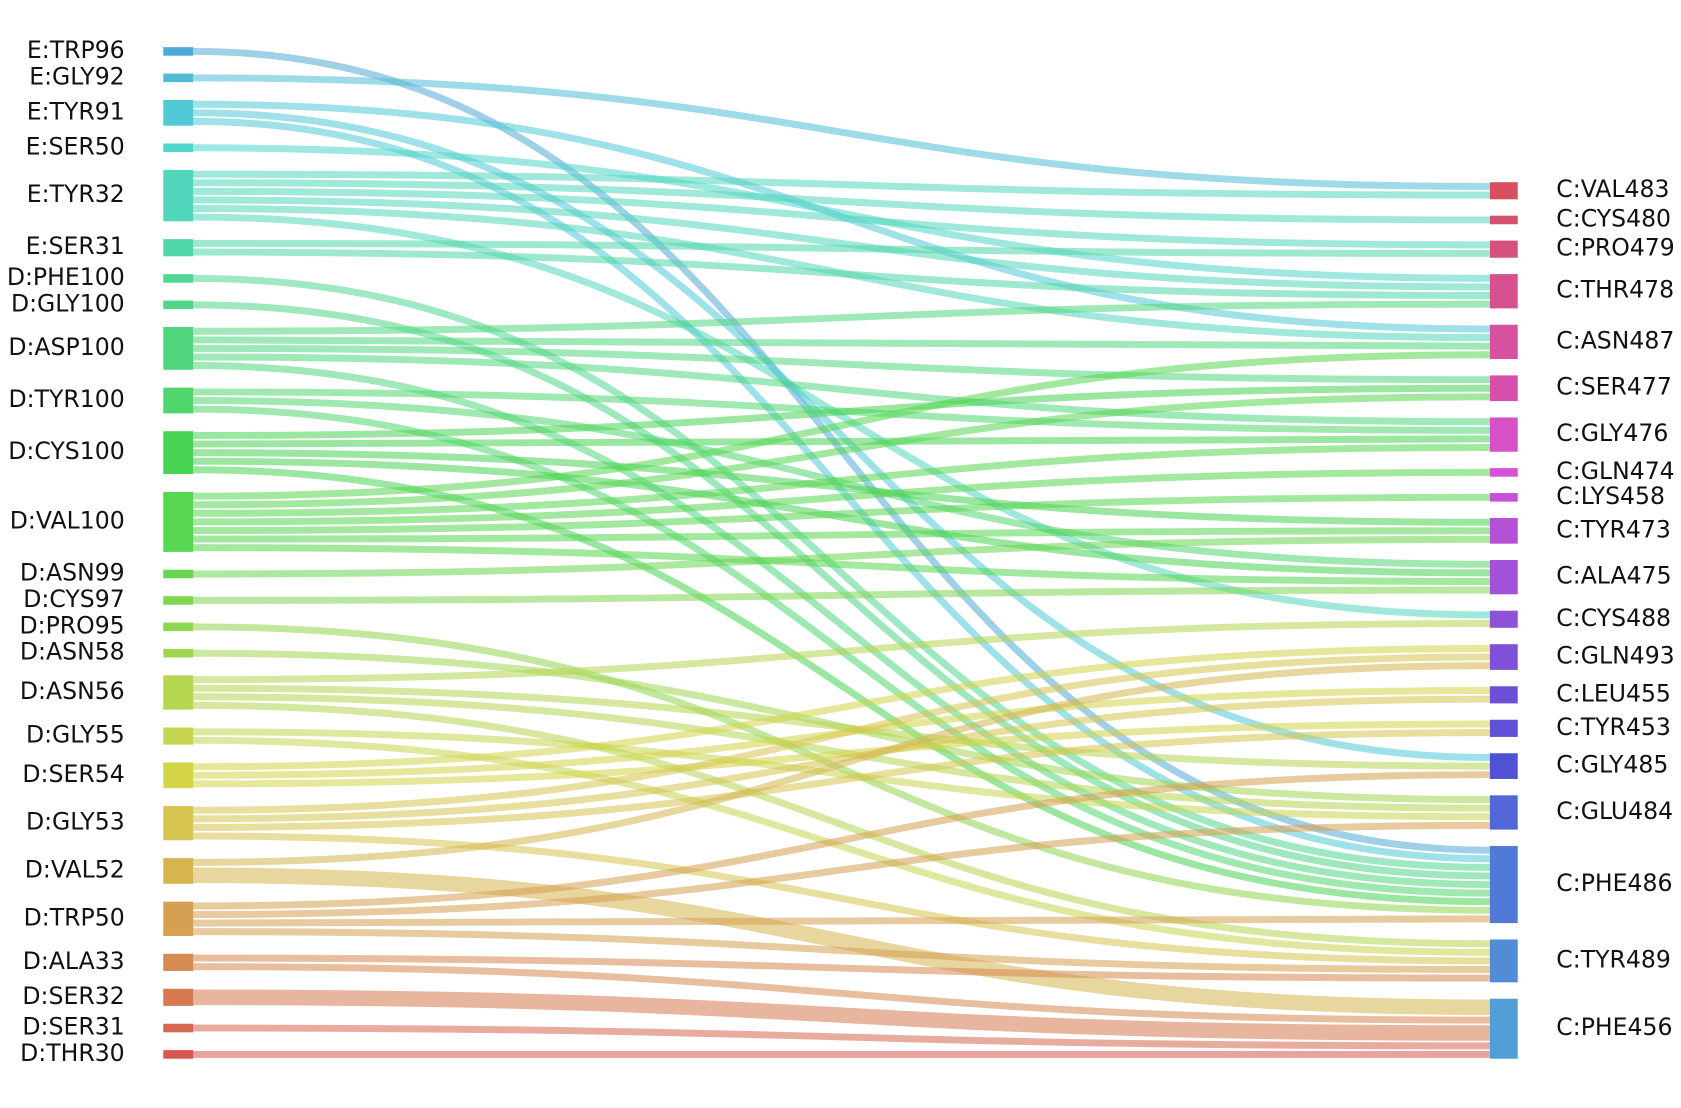 The width and height of the screenshot is (1681, 1108). Describe the element at coordinates (1613, 618) in the screenshot. I see `right-node-label: C:CYS488` at that location.